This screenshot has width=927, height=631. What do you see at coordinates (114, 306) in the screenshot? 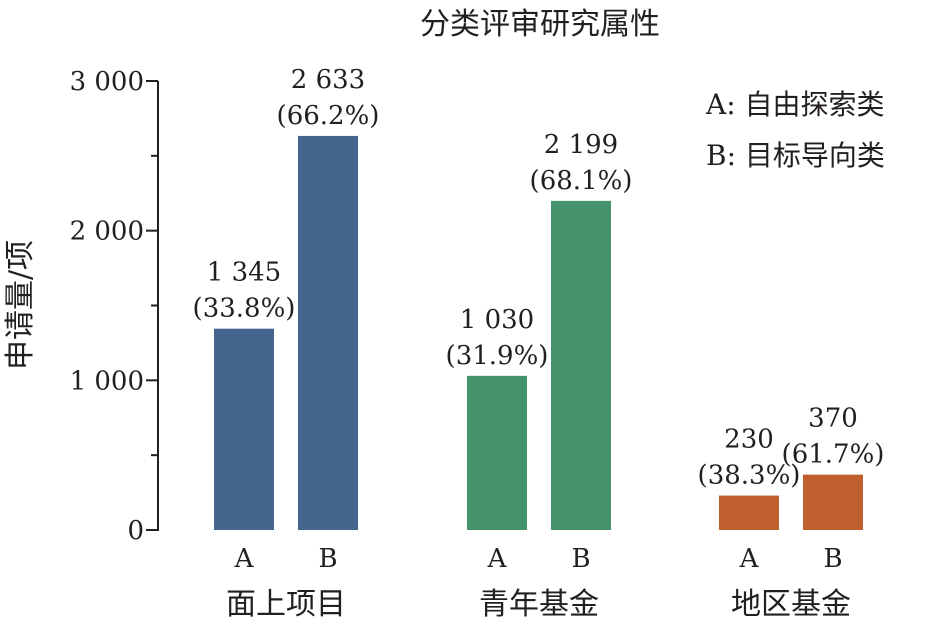
I see `axes: 0 1 000 2 000 3 000` at bounding box center [114, 306].